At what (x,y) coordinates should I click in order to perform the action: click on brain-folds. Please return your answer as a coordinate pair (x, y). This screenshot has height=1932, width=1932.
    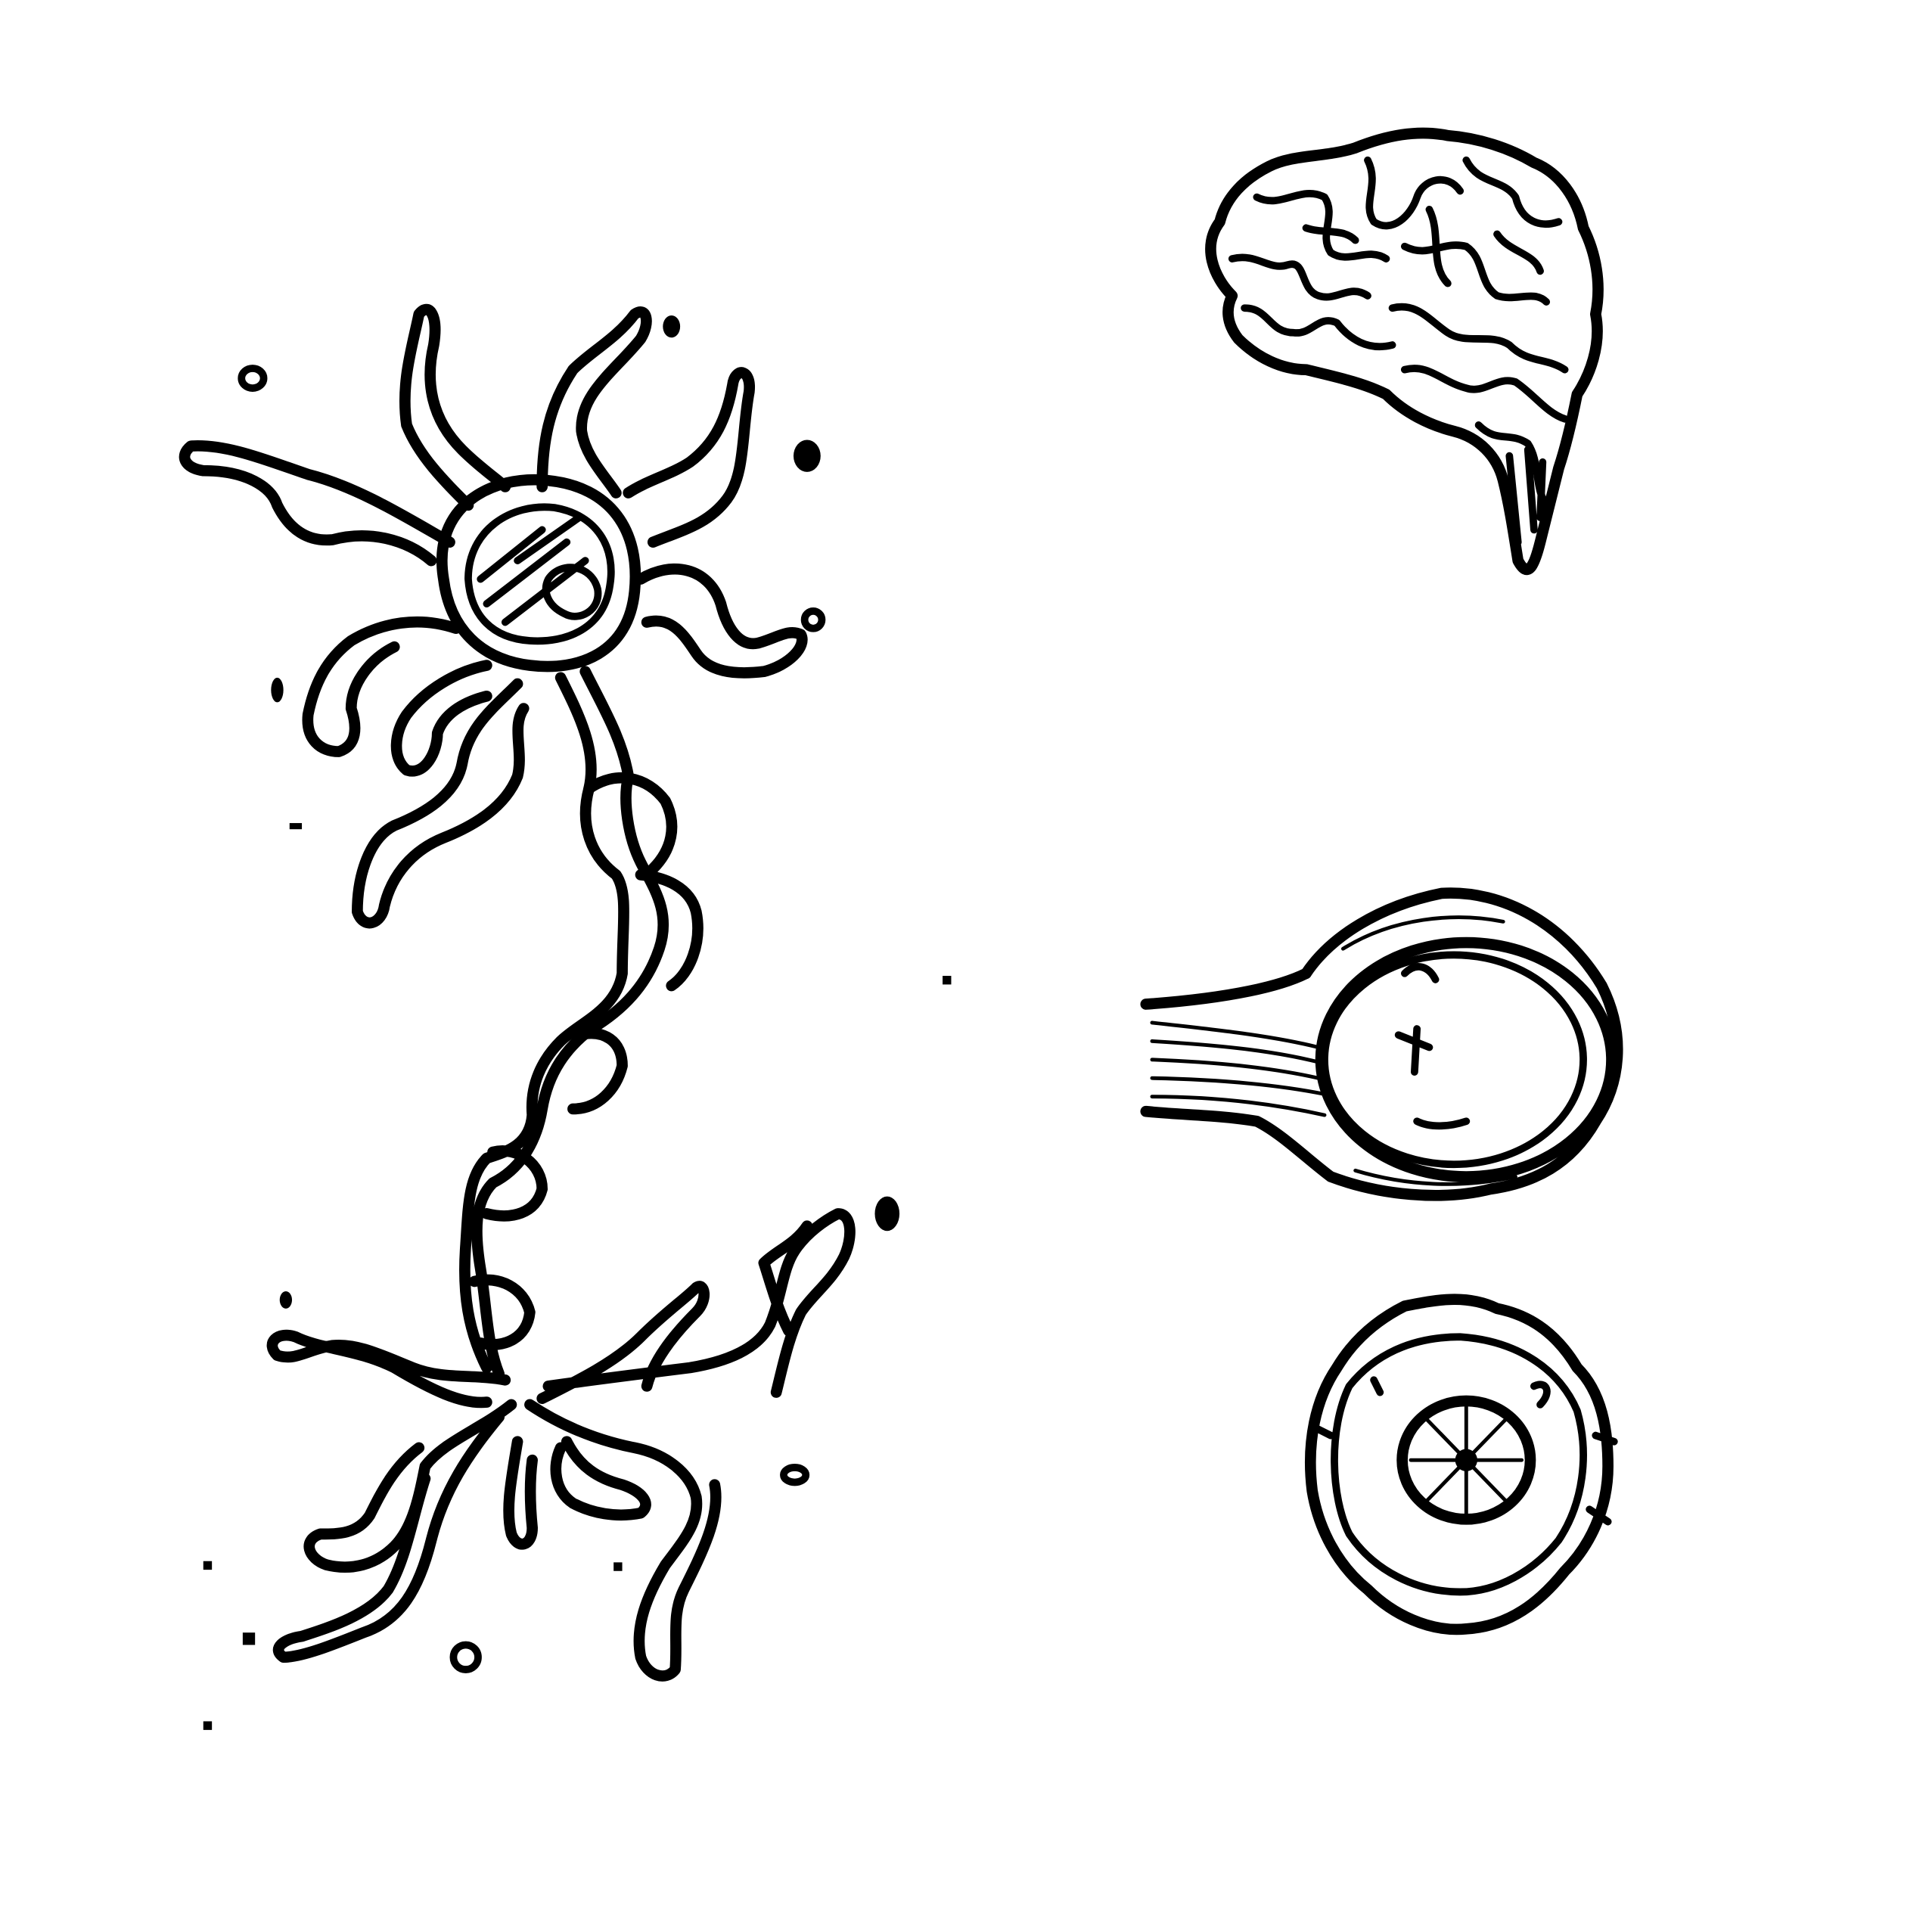
    Looking at the image, I should click on (1399, 332).